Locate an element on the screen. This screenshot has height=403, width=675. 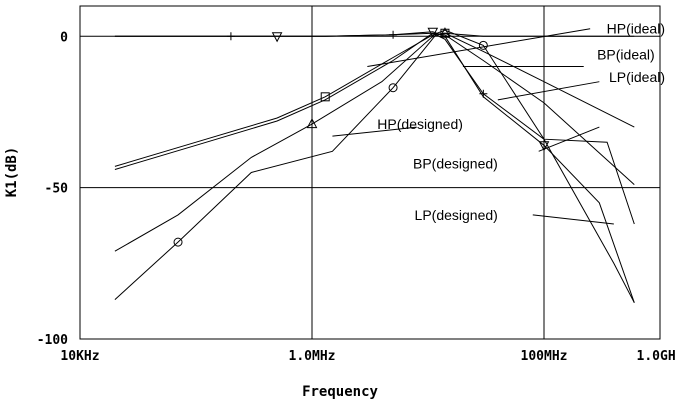
y-tick-label: -50 is located at coordinates (57, 189).